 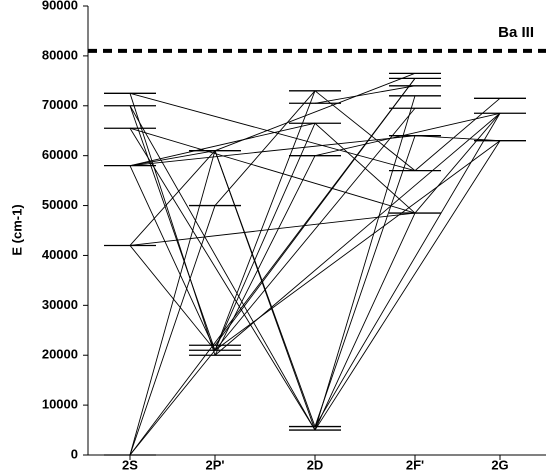 What do you see at coordinates (499, 464) in the screenshot?
I see `x-tick-label: 2G` at bounding box center [499, 464].